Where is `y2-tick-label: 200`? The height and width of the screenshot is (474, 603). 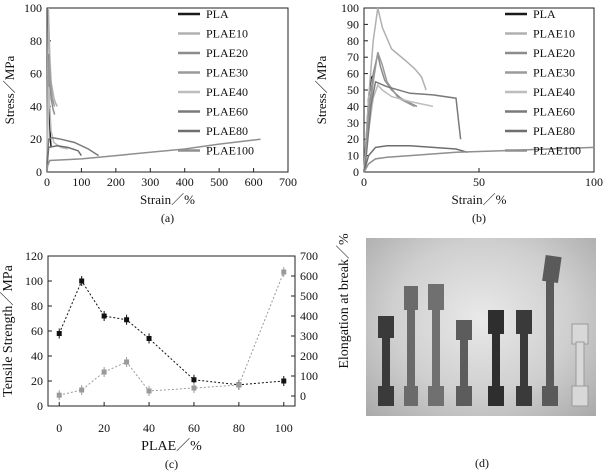 y2-tick-label: 200 is located at coordinates (309, 356).